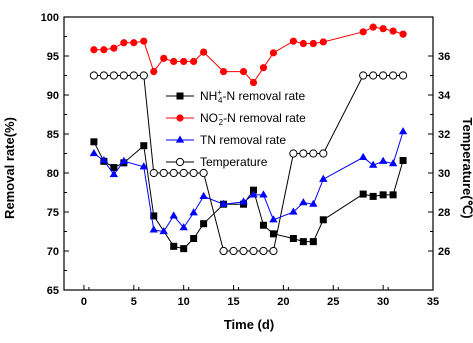  Describe the element at coordinates (55, 154) in the screenshot. I see `y-axis-ticks: 65 70 75 80 85 90 95 100` at that location.